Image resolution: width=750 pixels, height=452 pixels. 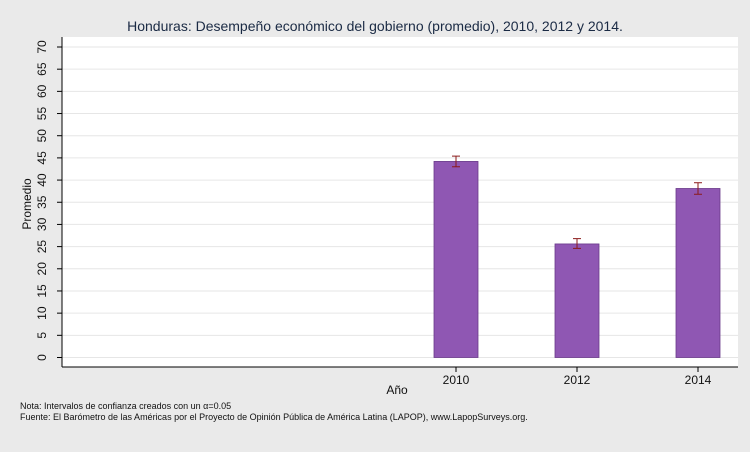 I want to click on y-tick-label: 35, so click(x=42, y=202).